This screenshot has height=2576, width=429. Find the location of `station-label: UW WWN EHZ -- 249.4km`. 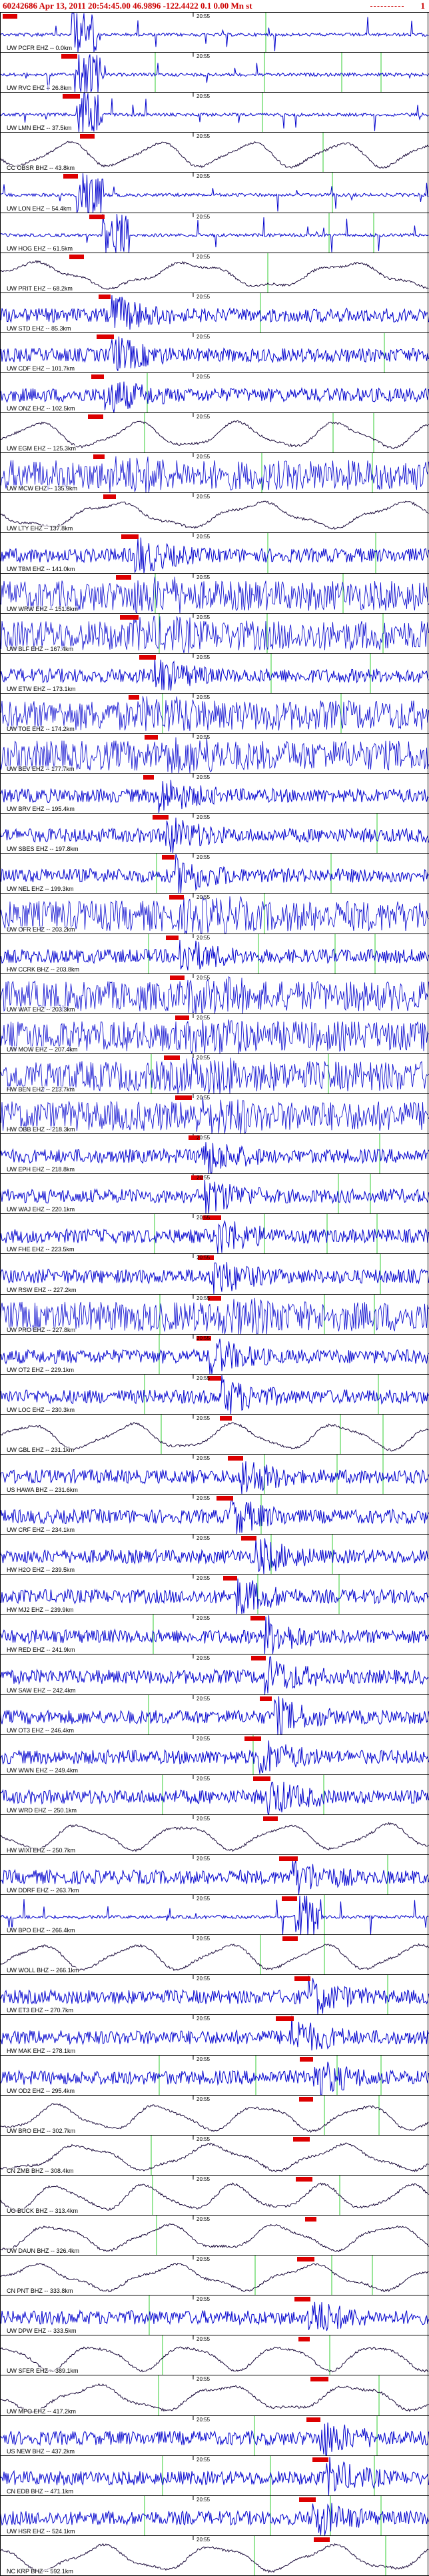

station-label: UW WWN EHZ -- 249.4km is located at coordinates (42, 1771).